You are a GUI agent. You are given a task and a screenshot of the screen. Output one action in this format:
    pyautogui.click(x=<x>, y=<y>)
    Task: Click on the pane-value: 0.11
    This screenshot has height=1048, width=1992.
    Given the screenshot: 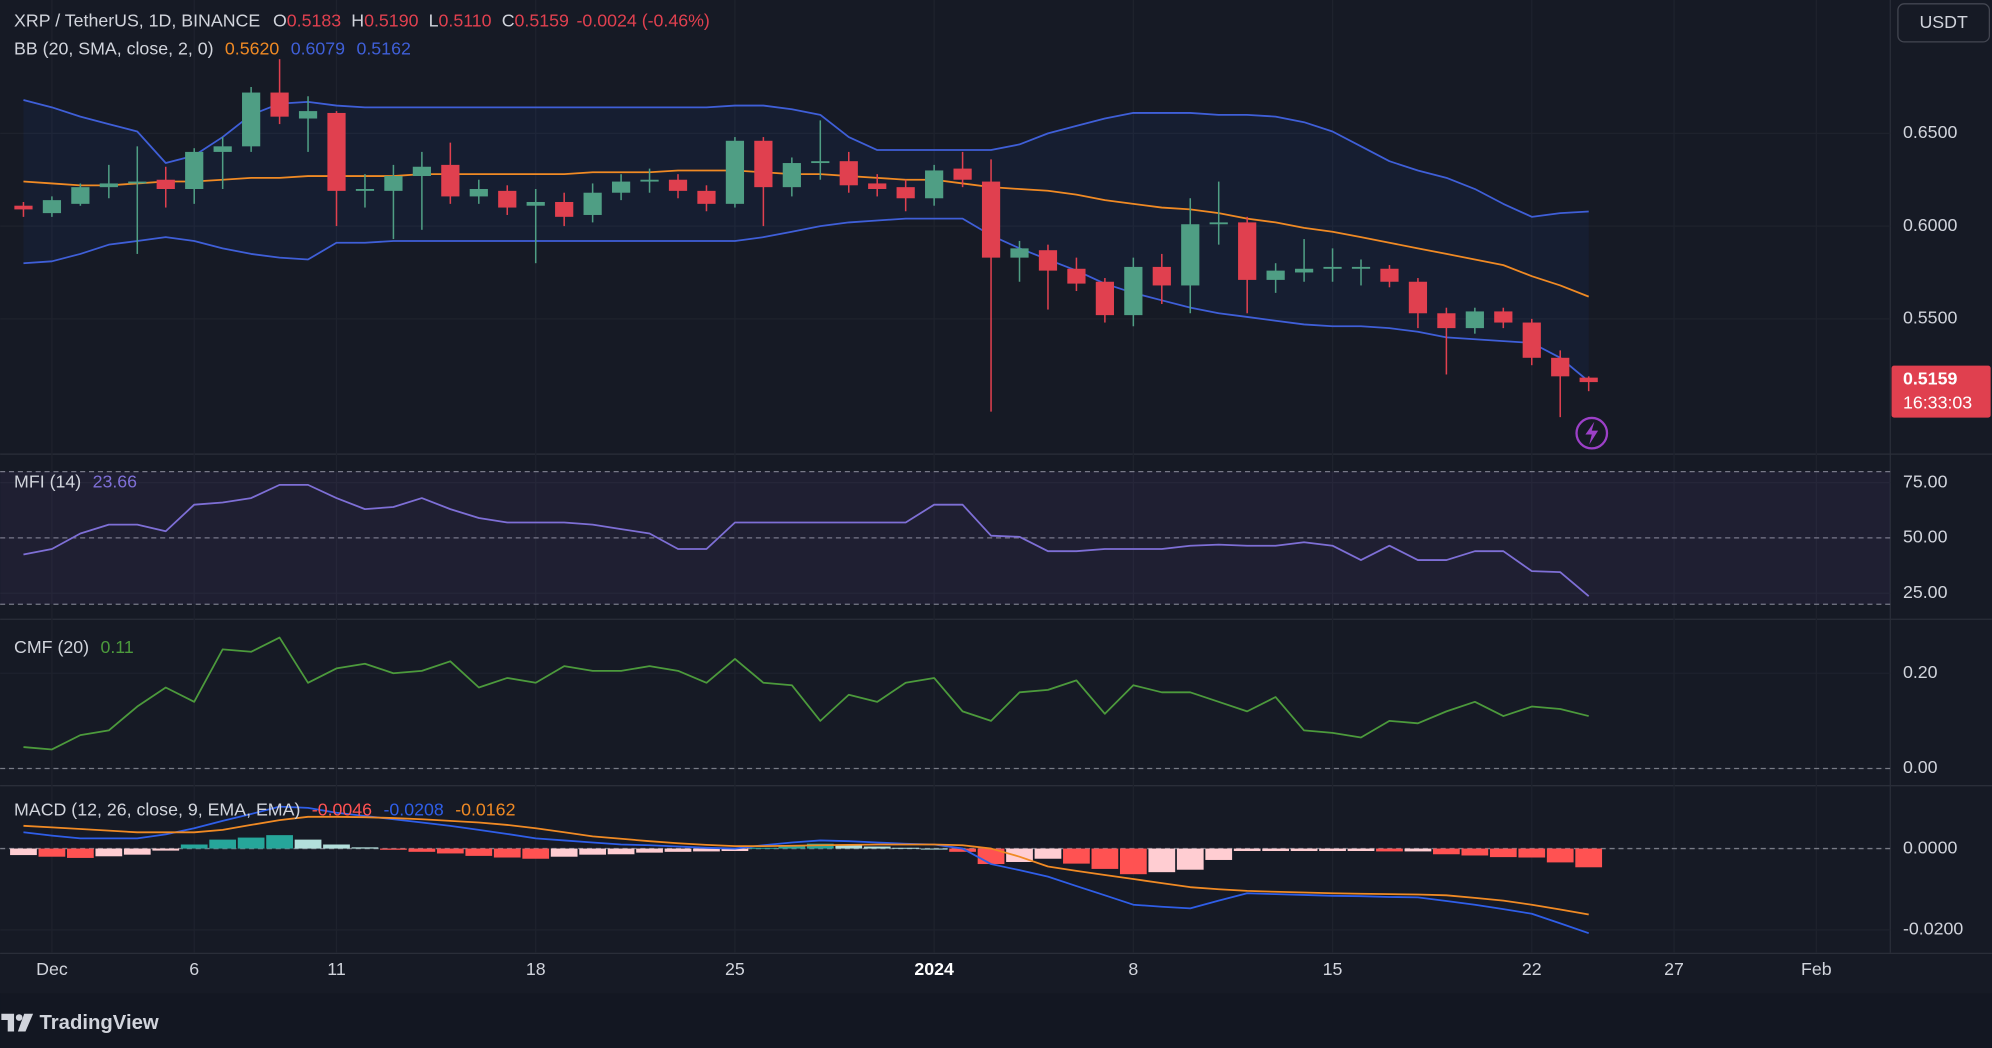 What is the action you would take?
    pyautogui.click(x=117, y=647)
    